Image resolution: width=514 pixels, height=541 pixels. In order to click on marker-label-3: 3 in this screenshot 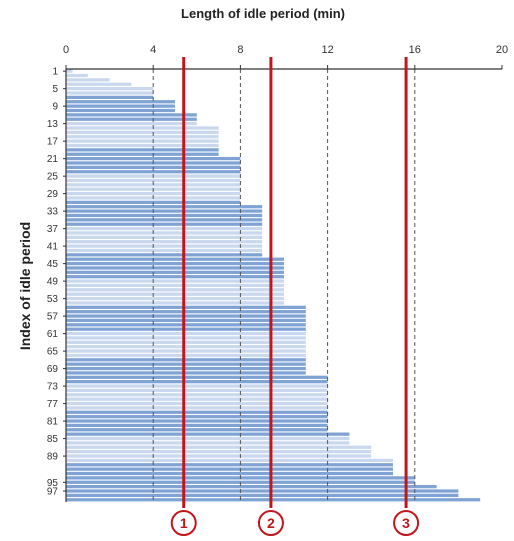, I will do `click(406, 523)`.